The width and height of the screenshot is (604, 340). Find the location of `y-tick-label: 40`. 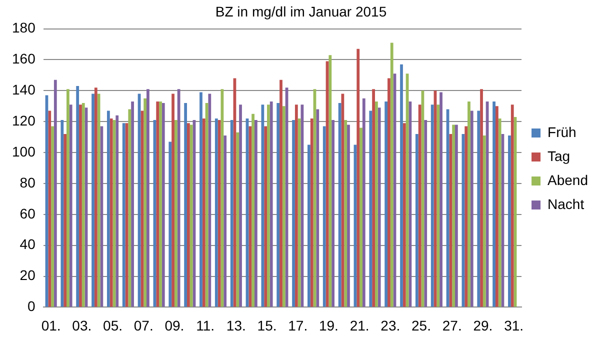

y-tick-label: 40 is located at coordinates (28, 244).